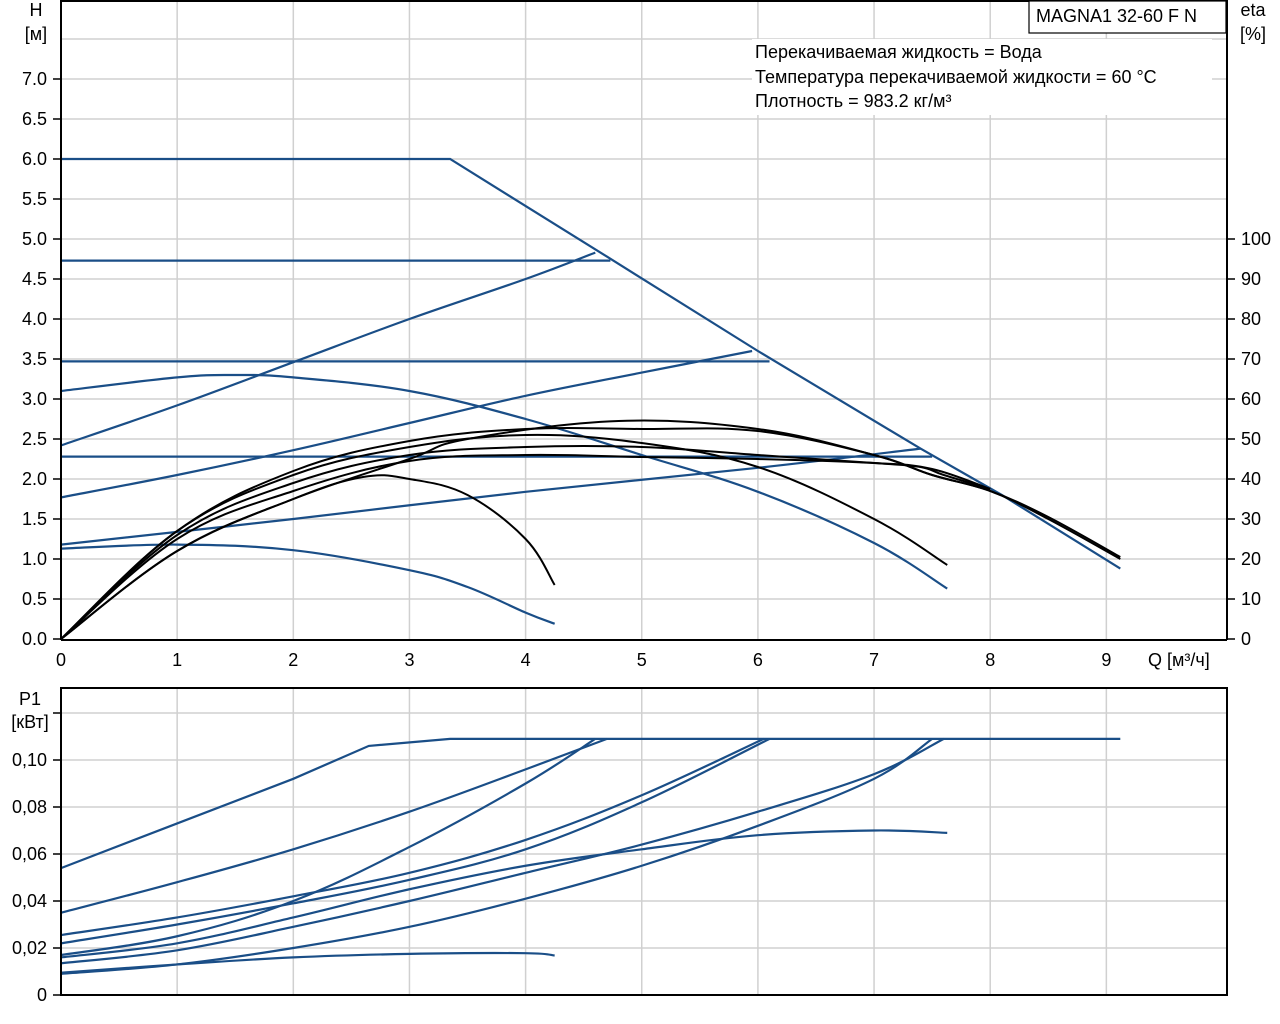 The height and width of the screenshot is (1024, 1280). Describe the element at coordinates (1251, 599) in the screenshot. I see `eta-tick-label: 10` at that location.